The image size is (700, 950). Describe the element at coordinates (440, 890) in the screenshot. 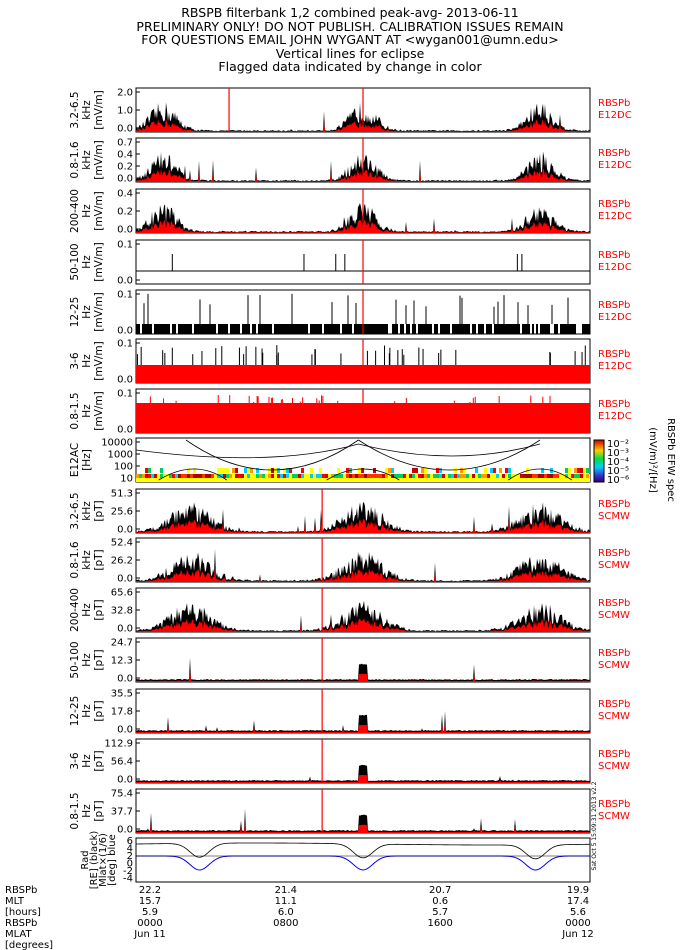

I see `footer-value: 20.7` at that location.